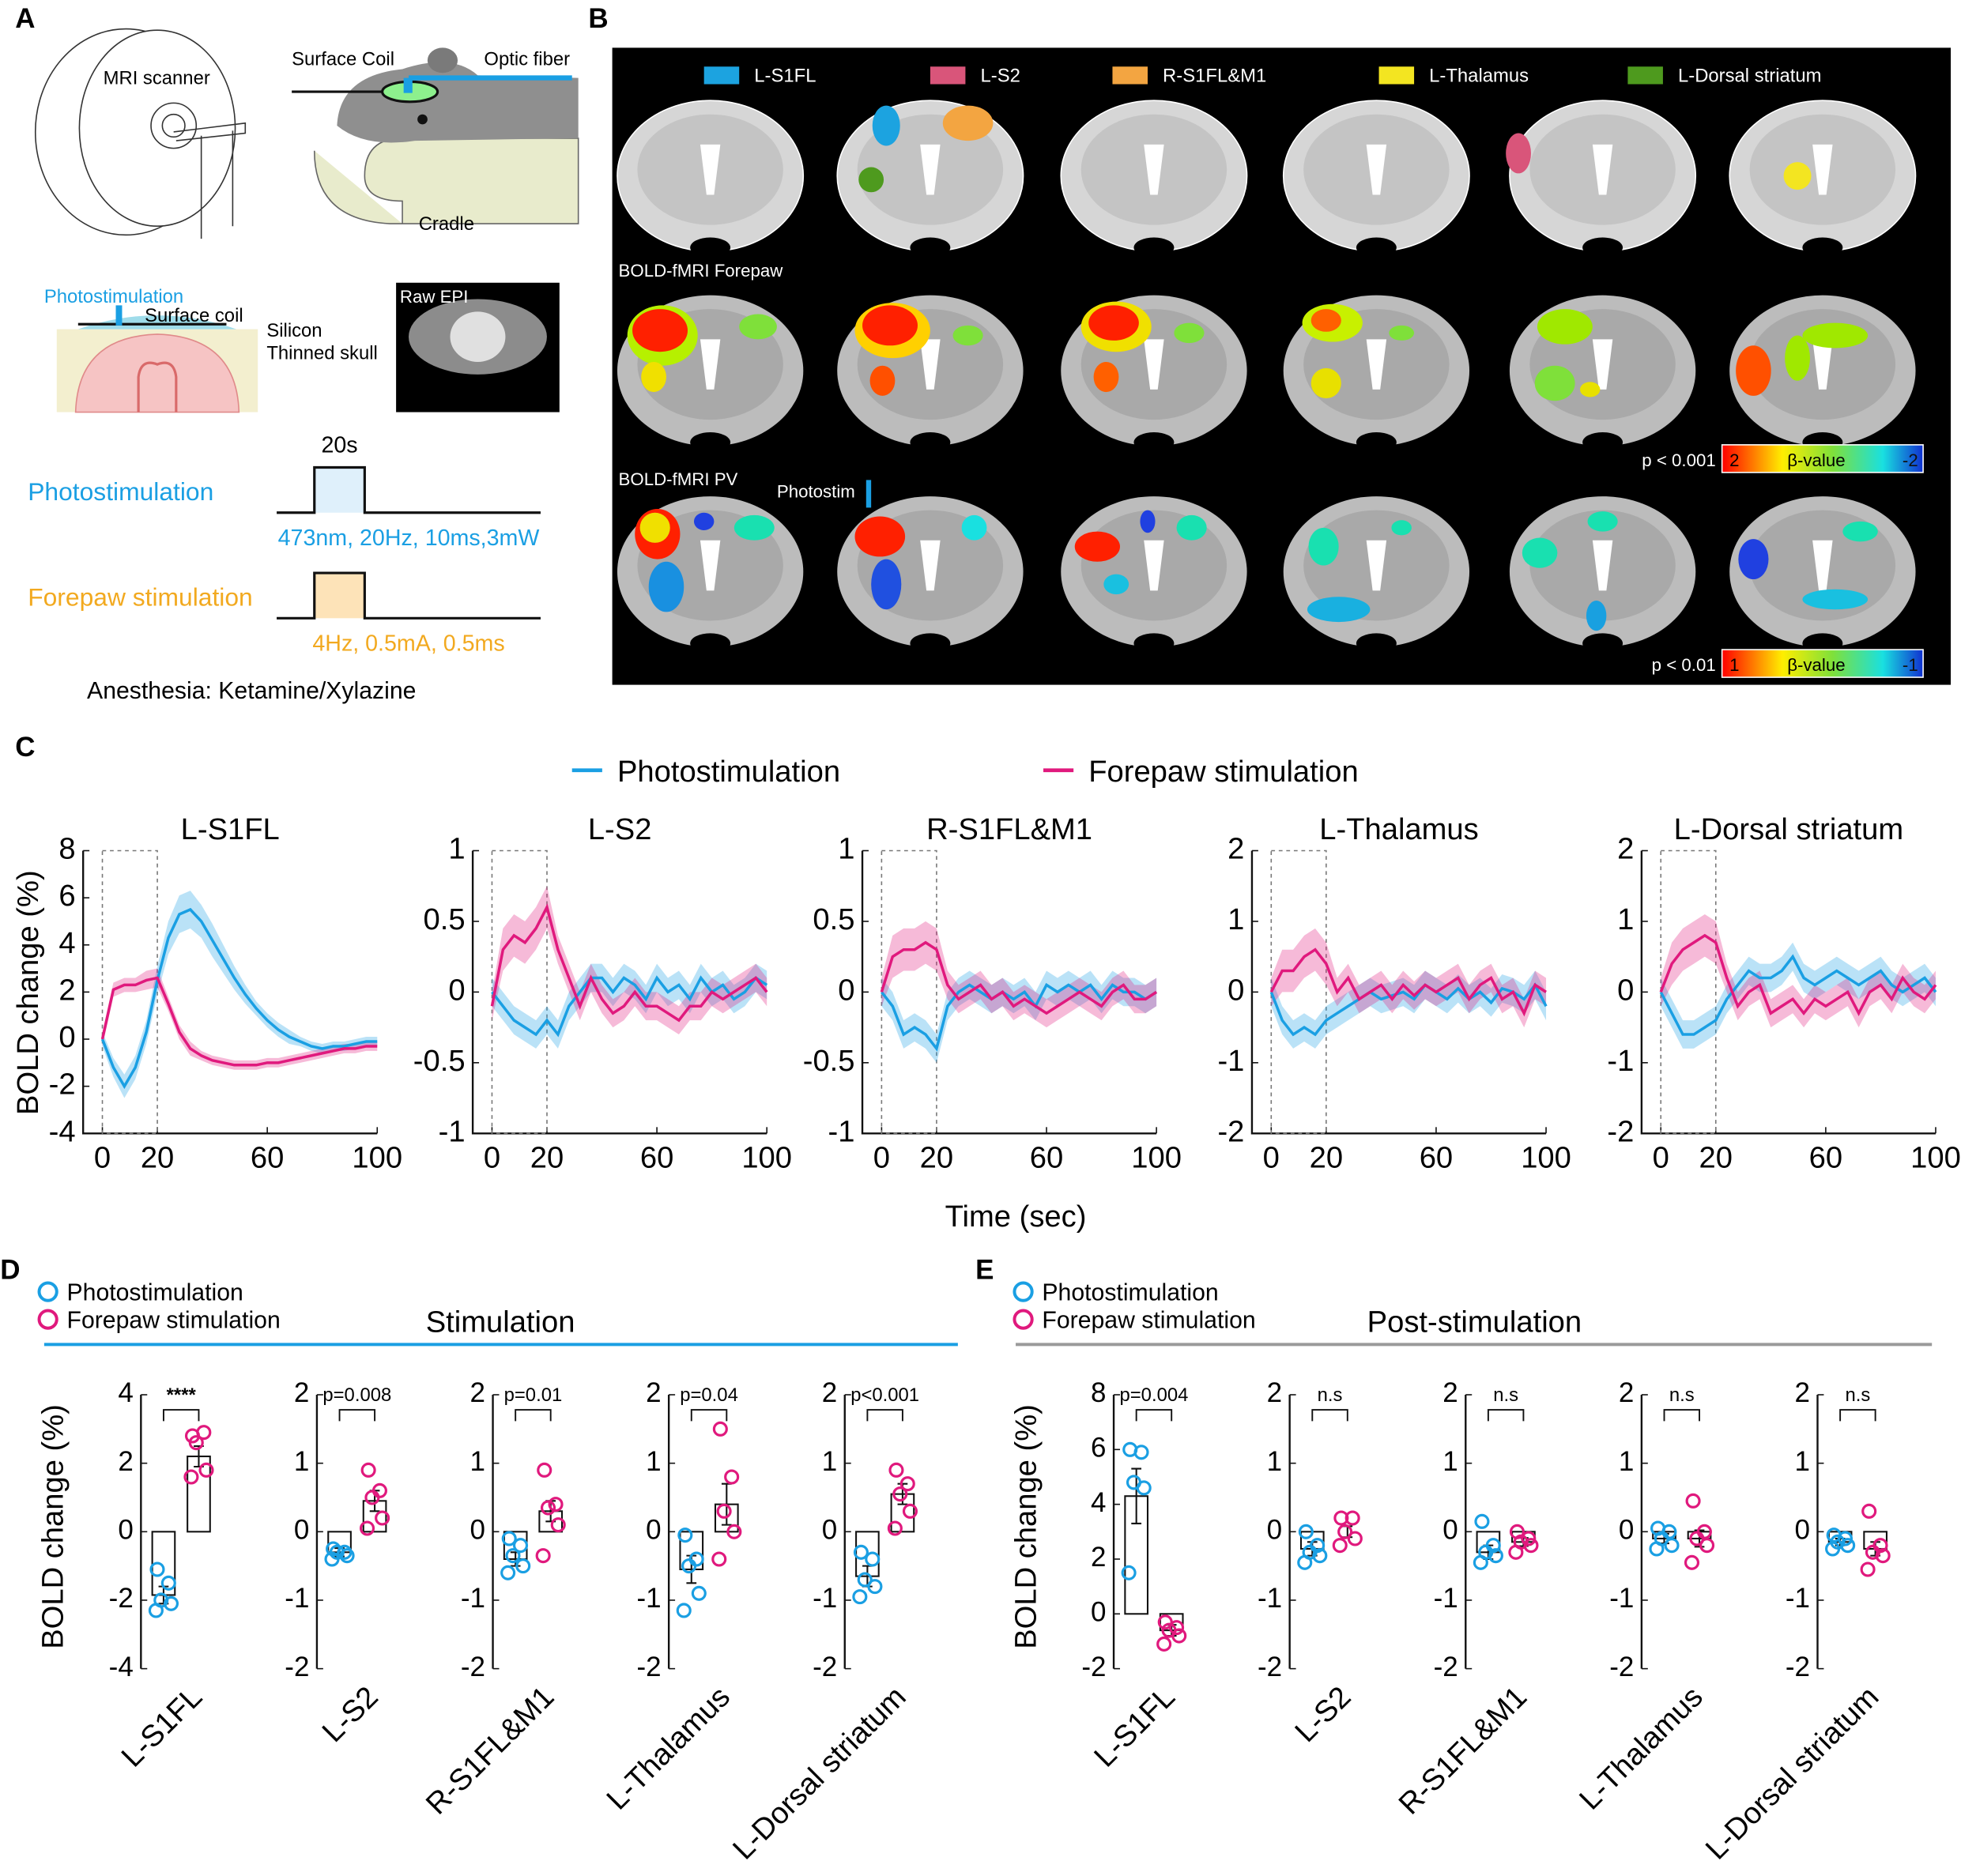 This screenshot has width=1961, height=1876. Describe the element at coordinates (1214, 76) in the screenshot. I see `roi-legend-label: R-S1FL&M1` at that location.